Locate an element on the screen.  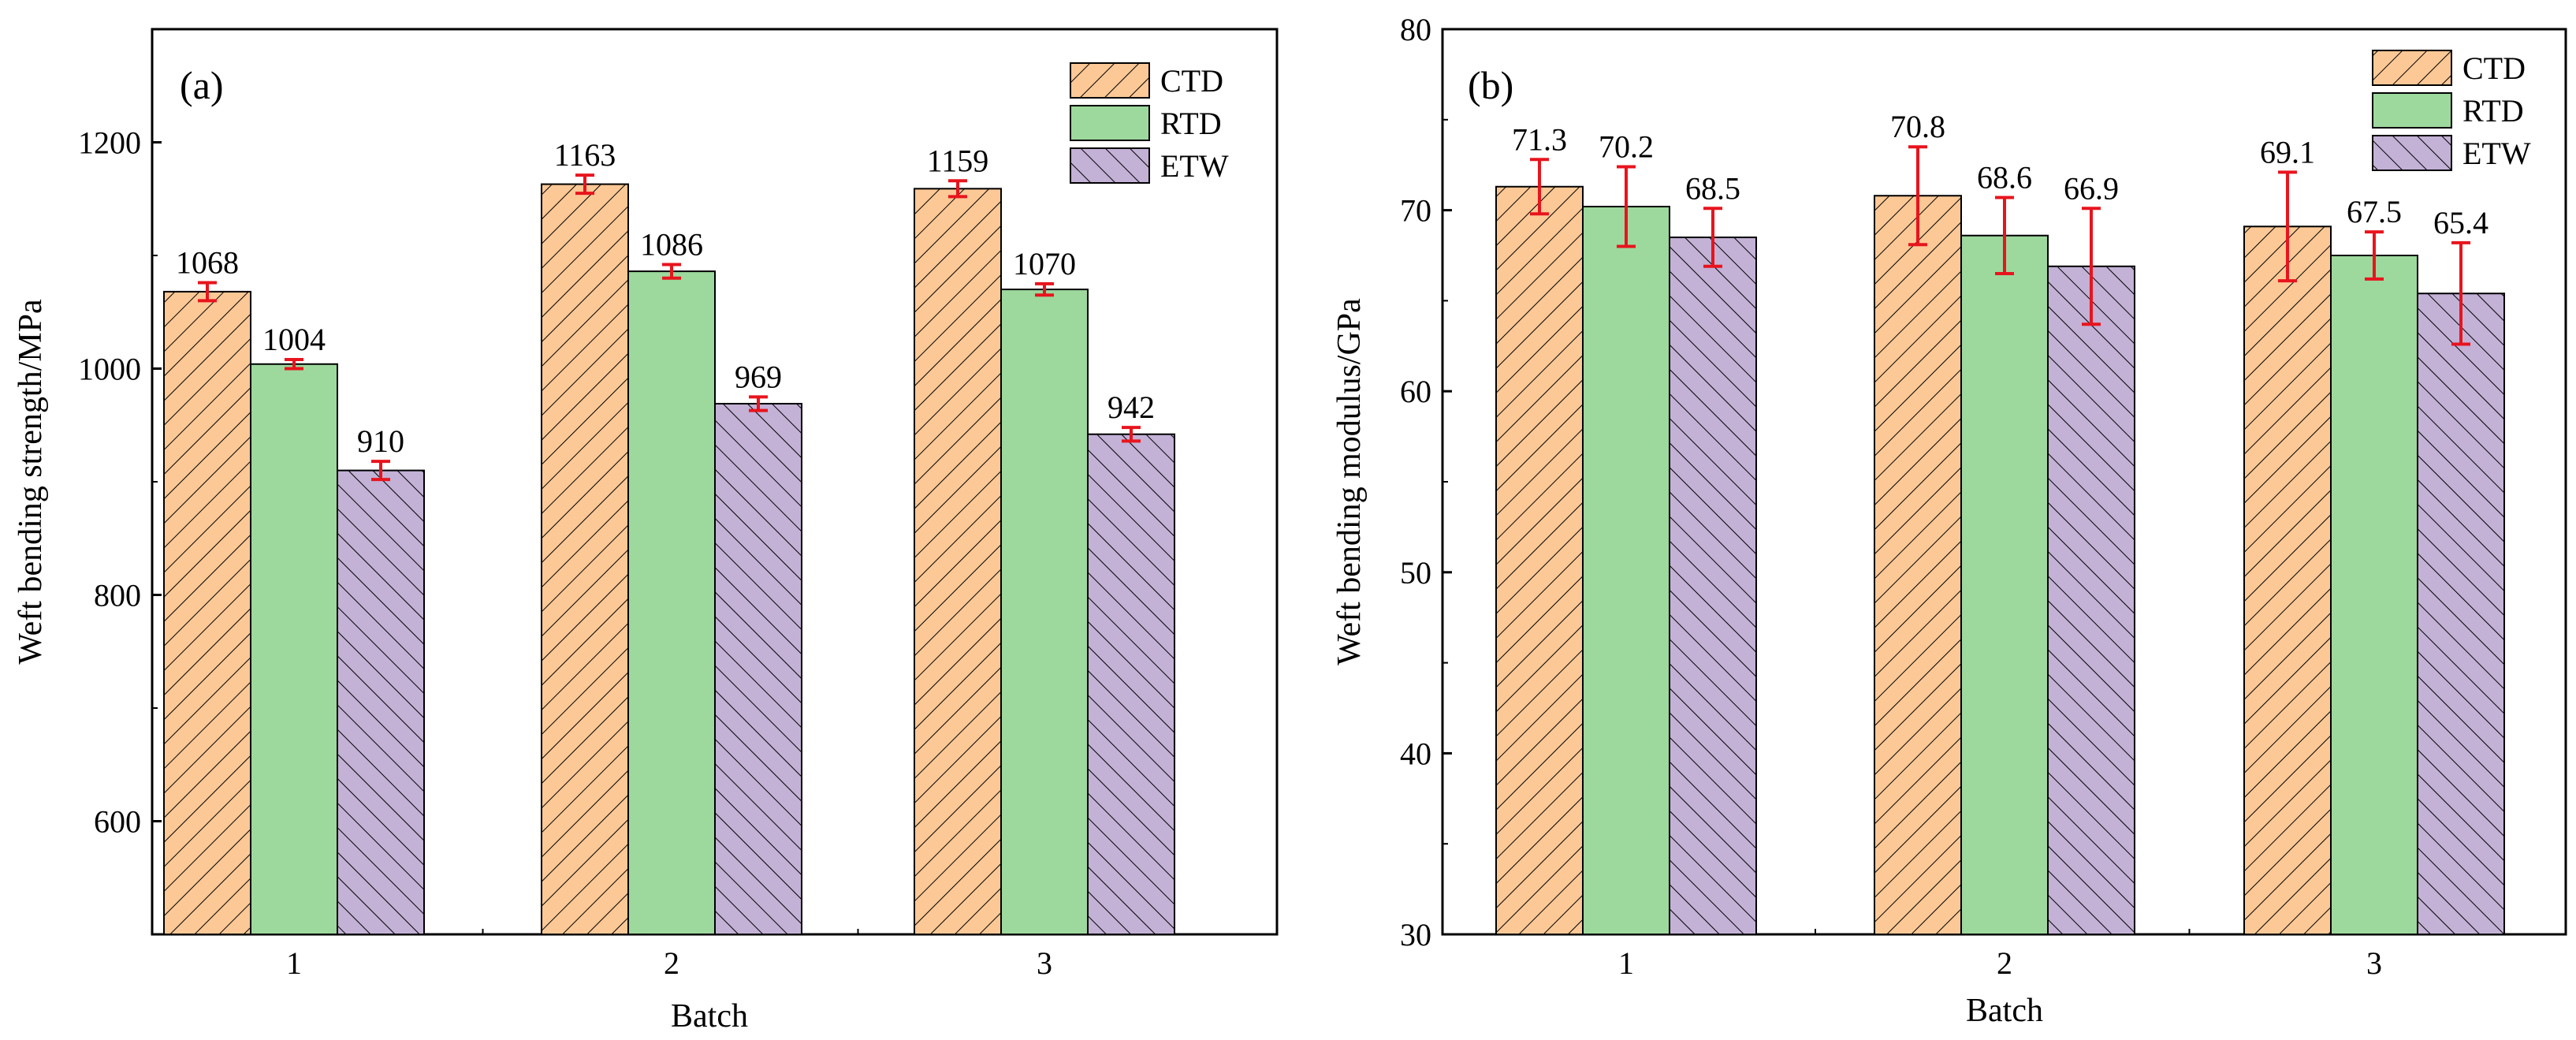
y-tick-label: 1200 is located at coordinates (109, 143).